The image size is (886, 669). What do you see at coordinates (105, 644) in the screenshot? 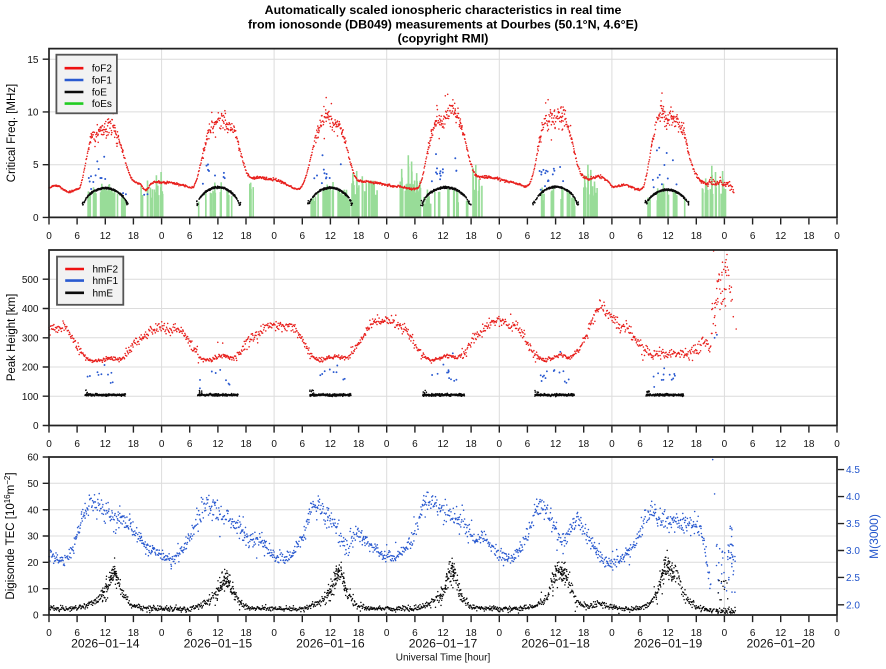
I see `svg-text: 2026−01−14` at bounding box center [105, 644].